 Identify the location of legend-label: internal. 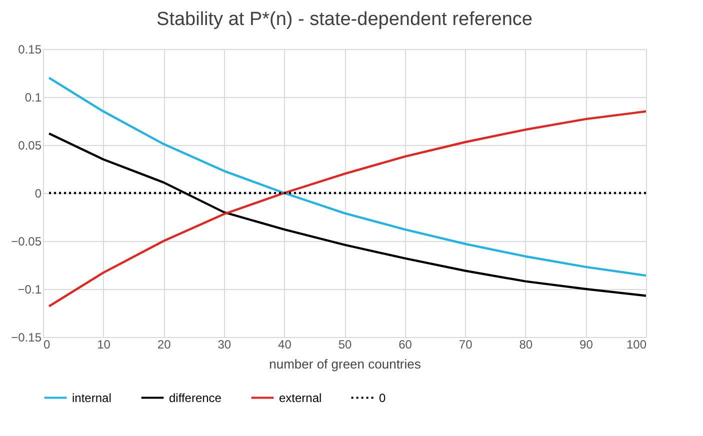
(92, 397).